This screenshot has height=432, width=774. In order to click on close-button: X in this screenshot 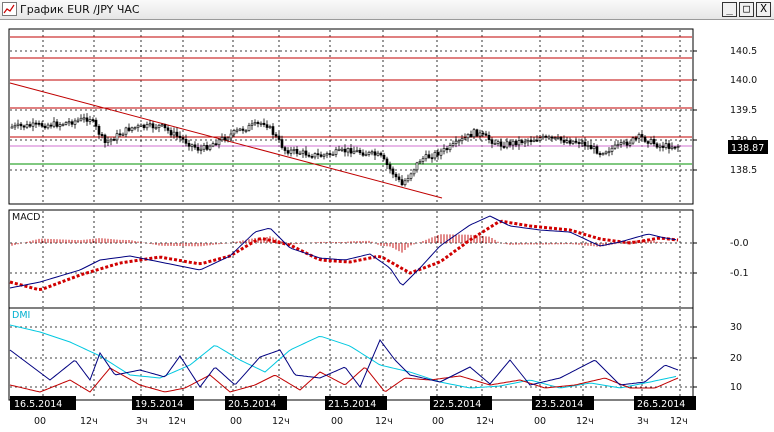, I will do `click(763, 9)`.